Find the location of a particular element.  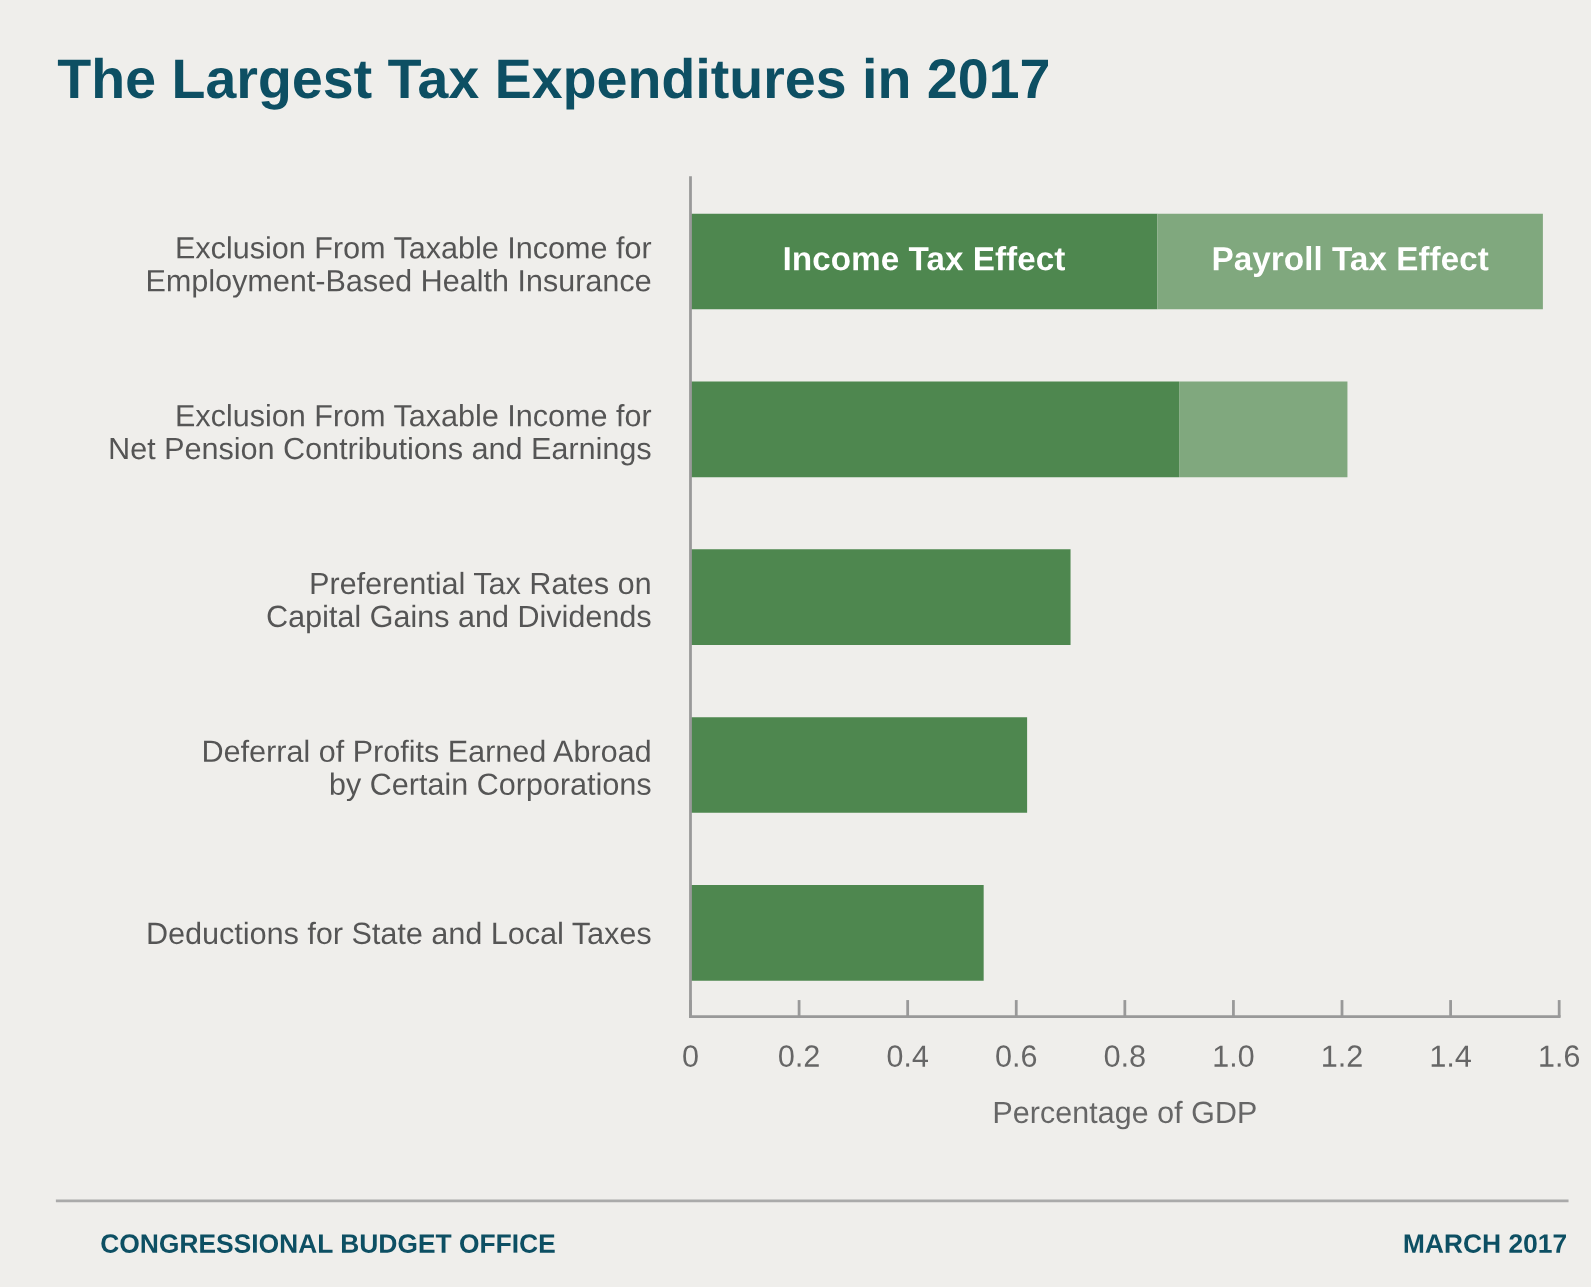

y-tick-label: Preferential Tax Rates on Capital Gains and Dividends is located at coordinates (459, 602).